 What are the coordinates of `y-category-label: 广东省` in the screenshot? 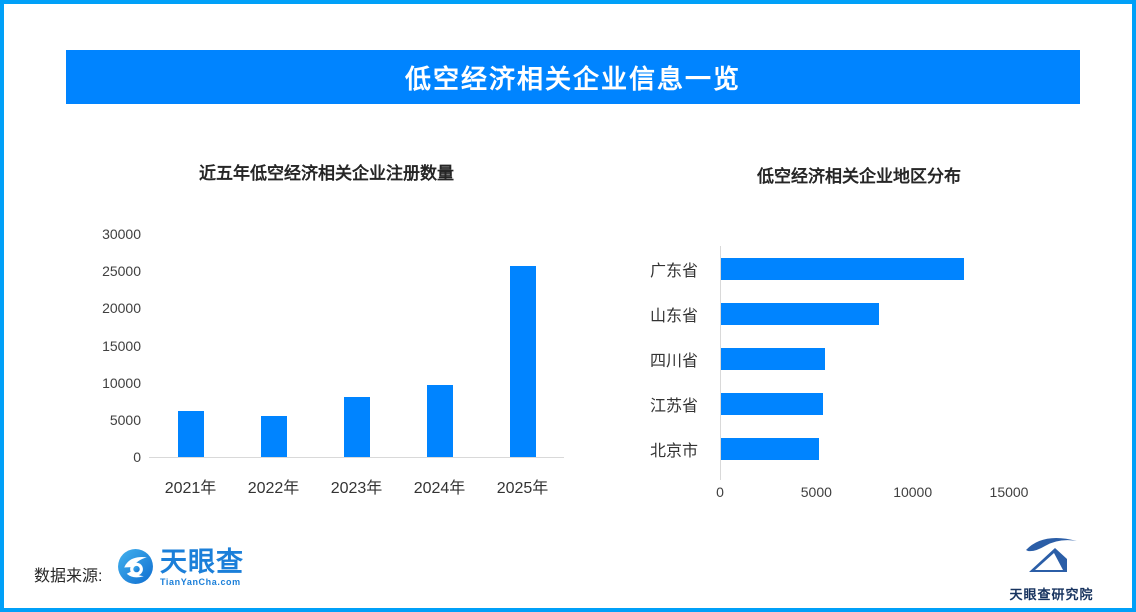 It's located at (673, 271).